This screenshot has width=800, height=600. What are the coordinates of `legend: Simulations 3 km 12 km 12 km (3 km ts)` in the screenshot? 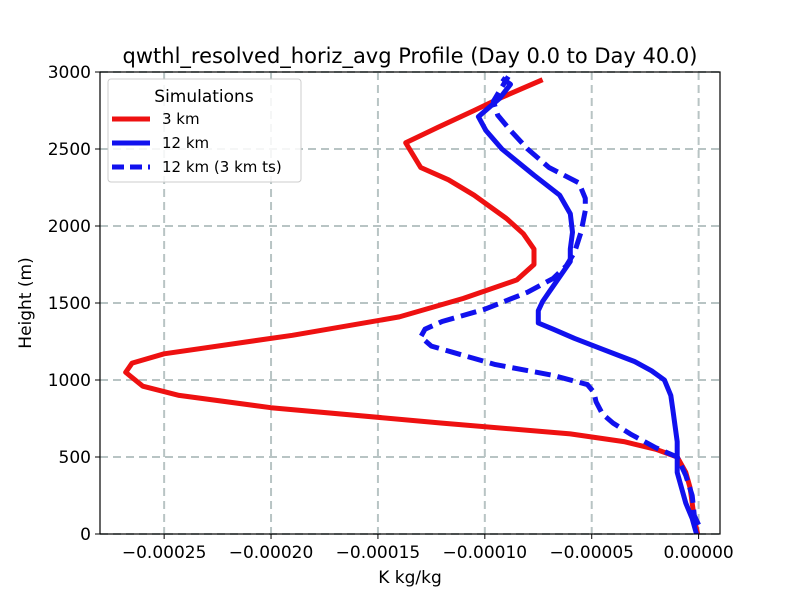 It's located at (204, 130).